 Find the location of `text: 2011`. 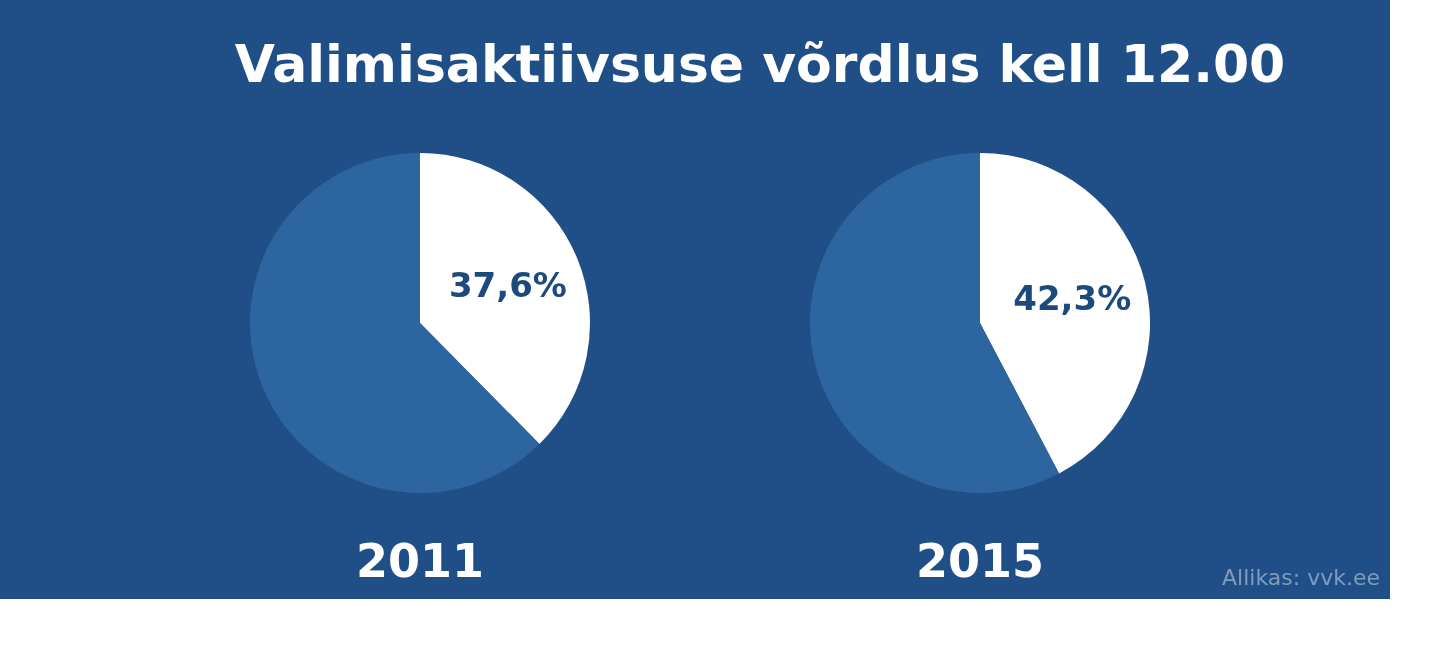

text: 2011 is located at coordinates (420, 561).